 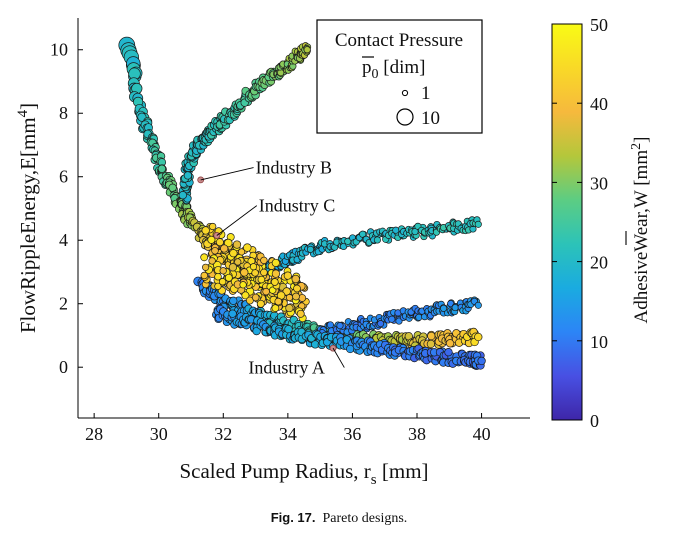 What do you see at coordinates (405, 93) in the screenshot?
I see `size-legend-marker-small` at bounding box center [405, 93].